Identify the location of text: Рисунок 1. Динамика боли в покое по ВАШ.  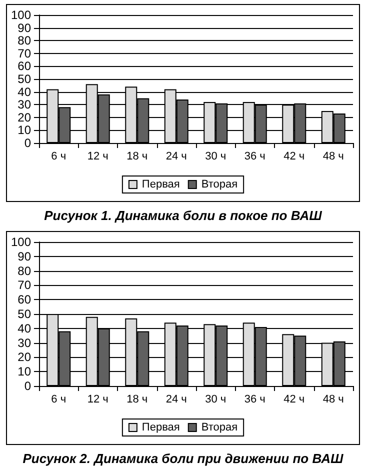
(183, 215).